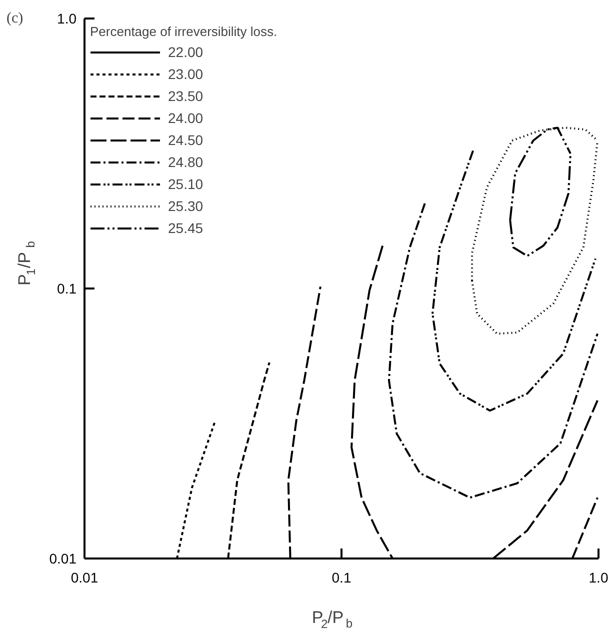 This screenshot has width=612, height=643. What do you see at coordinates (342, 578) in the screenshot?
I see `x-tick-label: 0.1` at bounding box center [342, 578].